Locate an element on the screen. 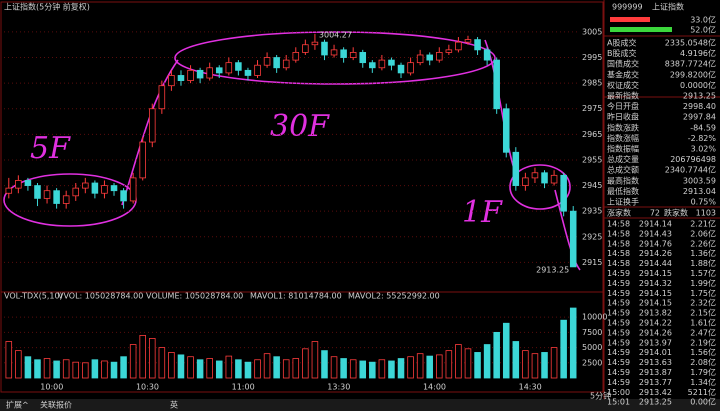  tick-volume: 2.47亿 is located at coordinates (703, 332).